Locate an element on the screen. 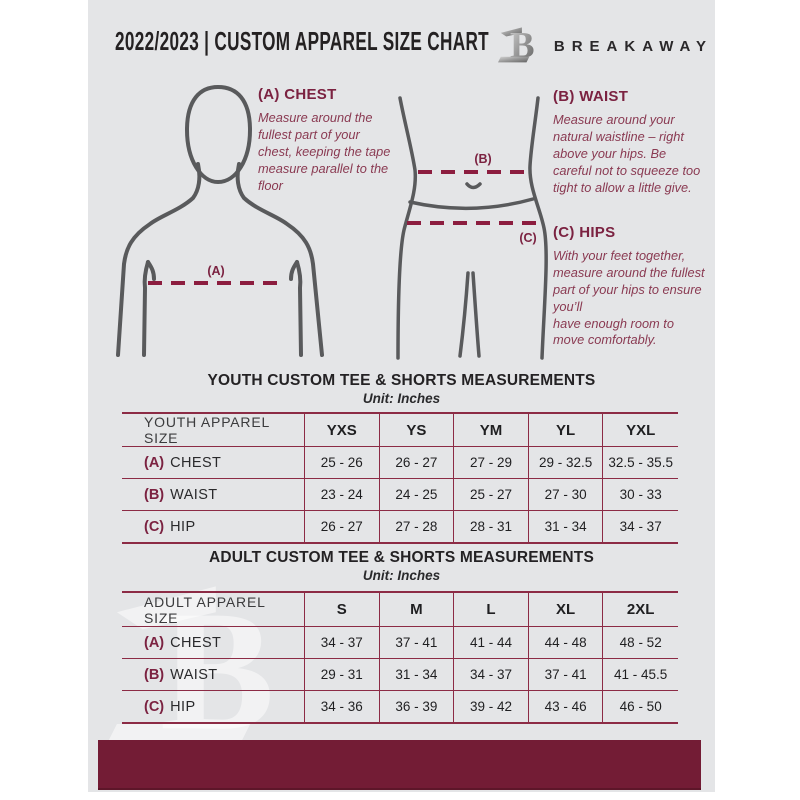  instruction-waist-heading: (B) WAIST is located at coordinates (591, 96).